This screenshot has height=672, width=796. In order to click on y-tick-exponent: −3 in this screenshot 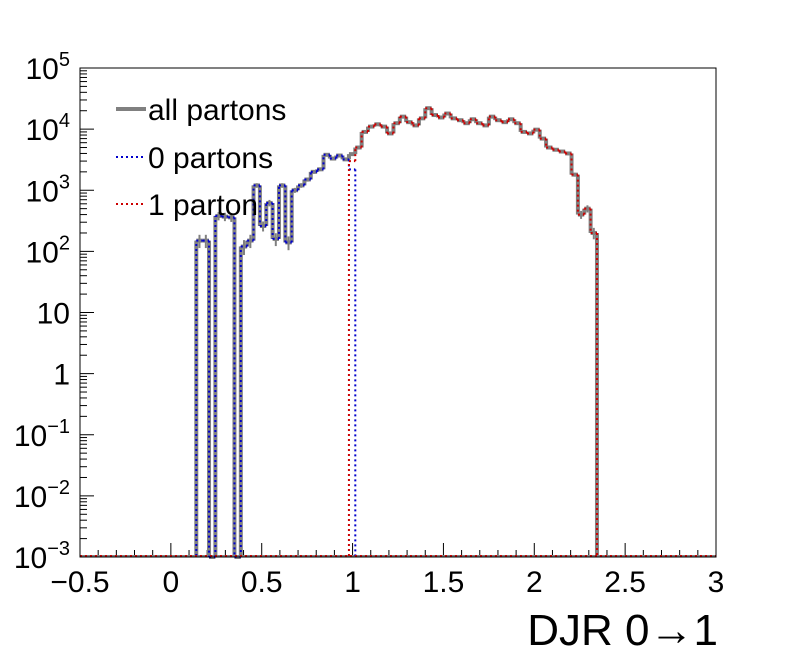, I will do `click(58, 549)`.